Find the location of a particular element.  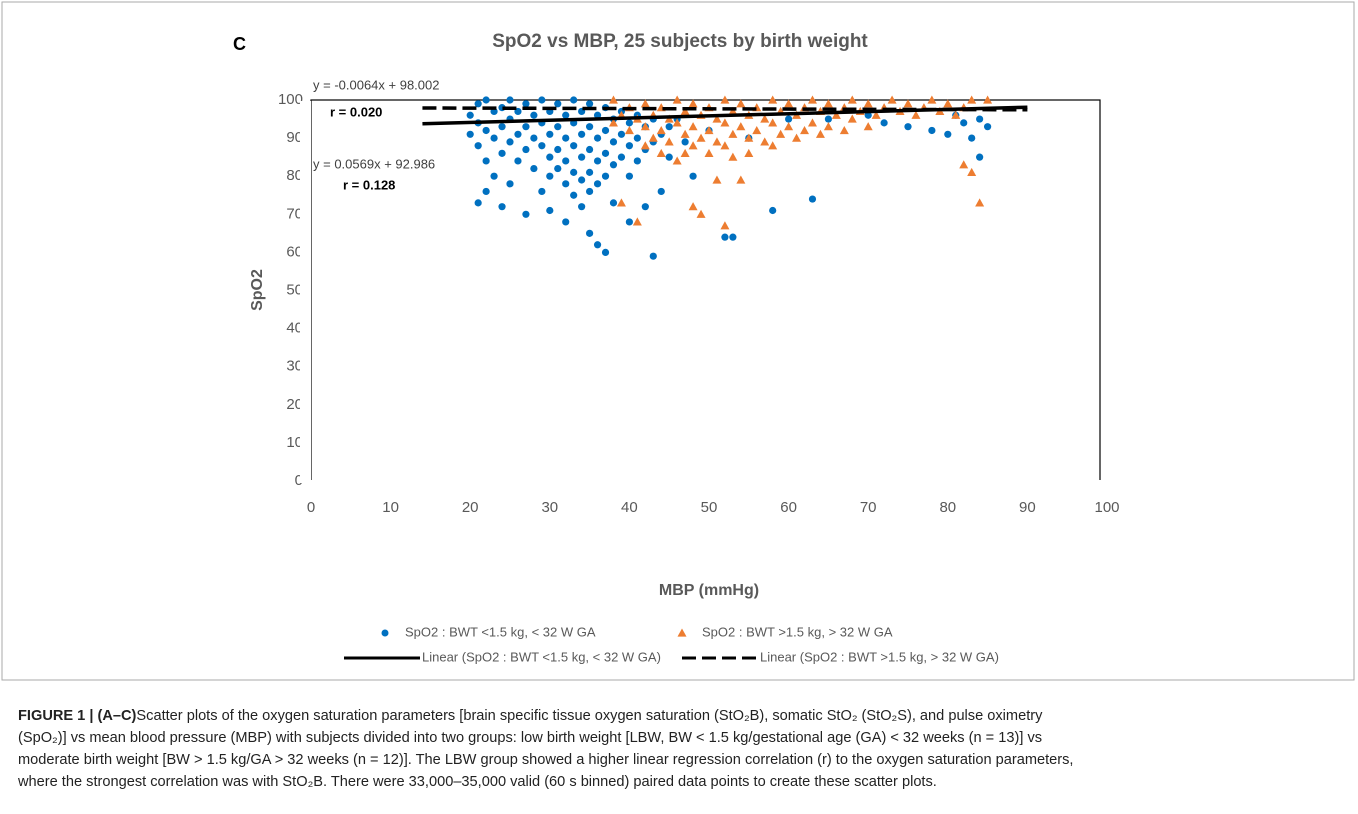

y-tick-label: 80 is located at coordinates (294, 175).